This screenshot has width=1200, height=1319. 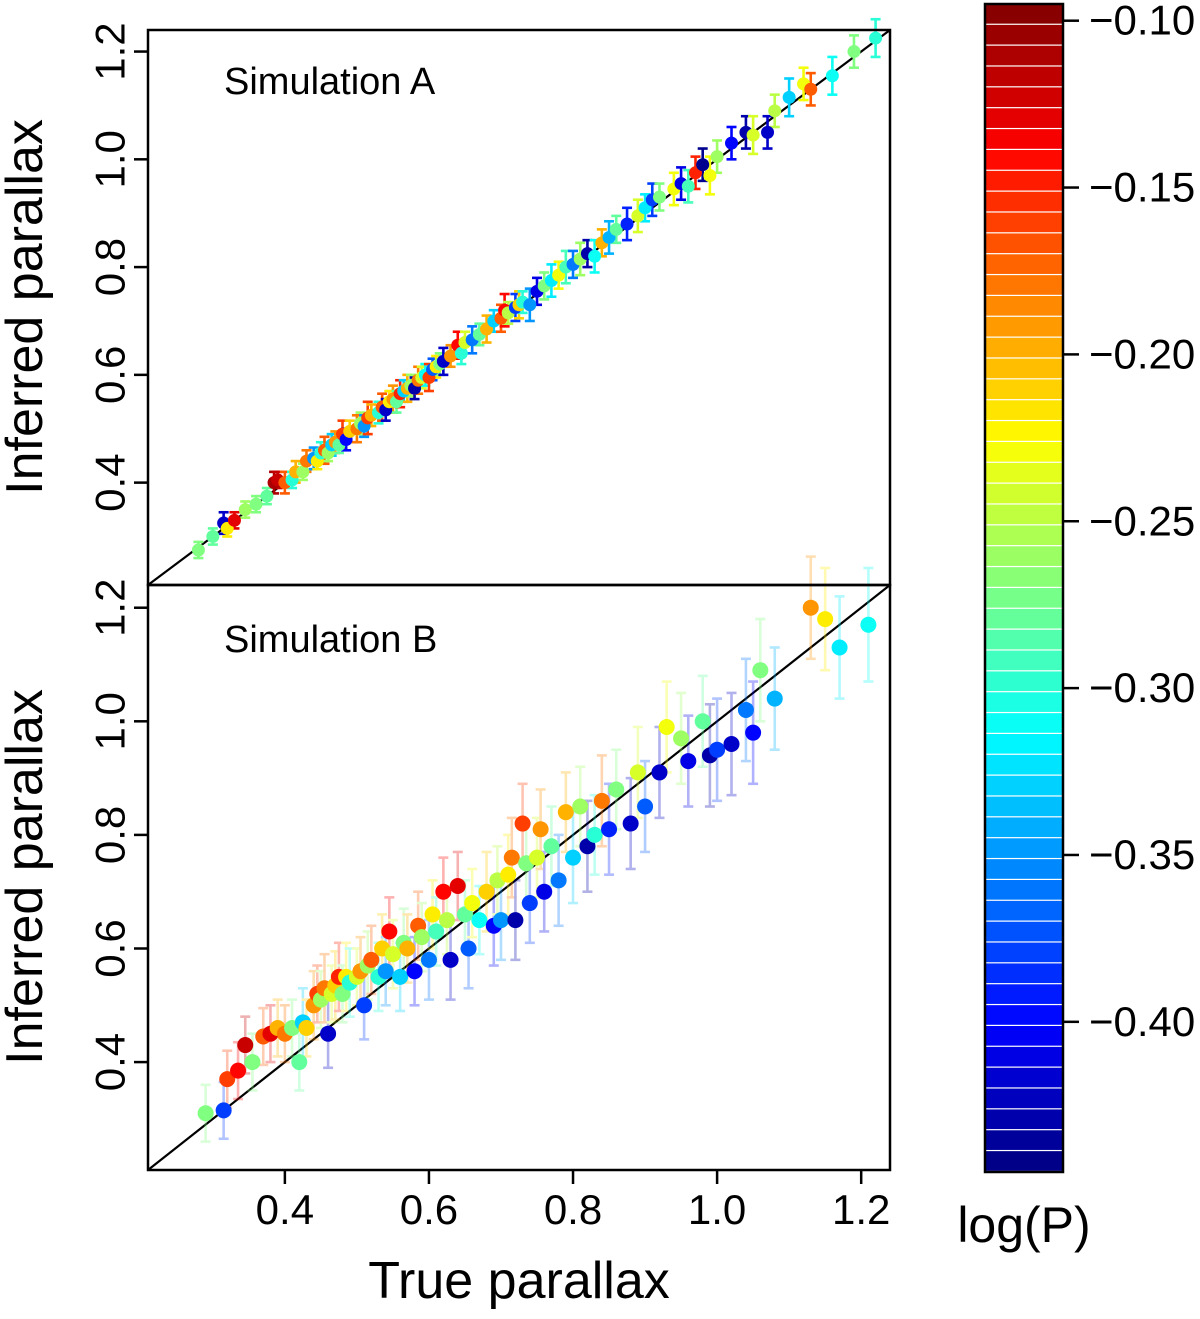 I want to click on colorbar-frame, so click(x=1024, y=588).